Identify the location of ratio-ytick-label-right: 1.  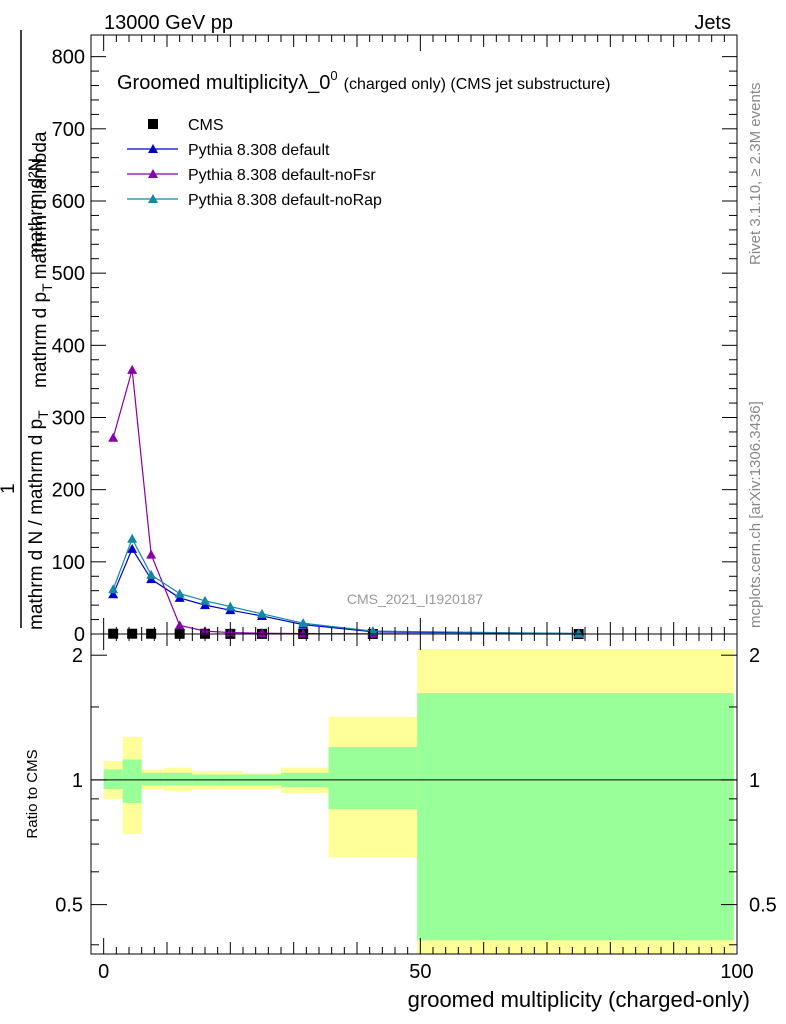
(754, 781).